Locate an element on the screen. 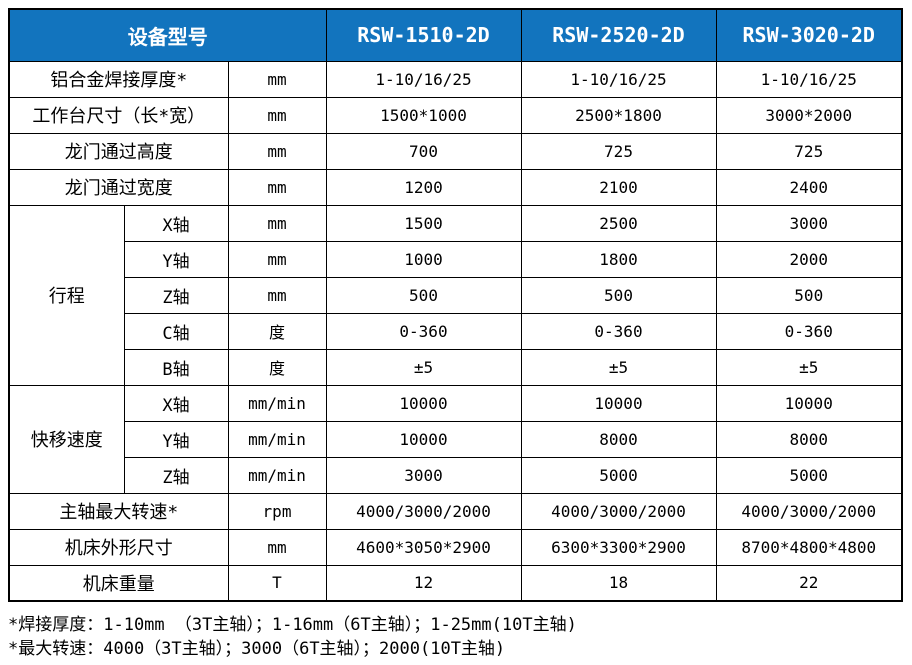 The height and width of the screenshot is (665, 912). value-cell: 18 is located at coordinates (618, 583).